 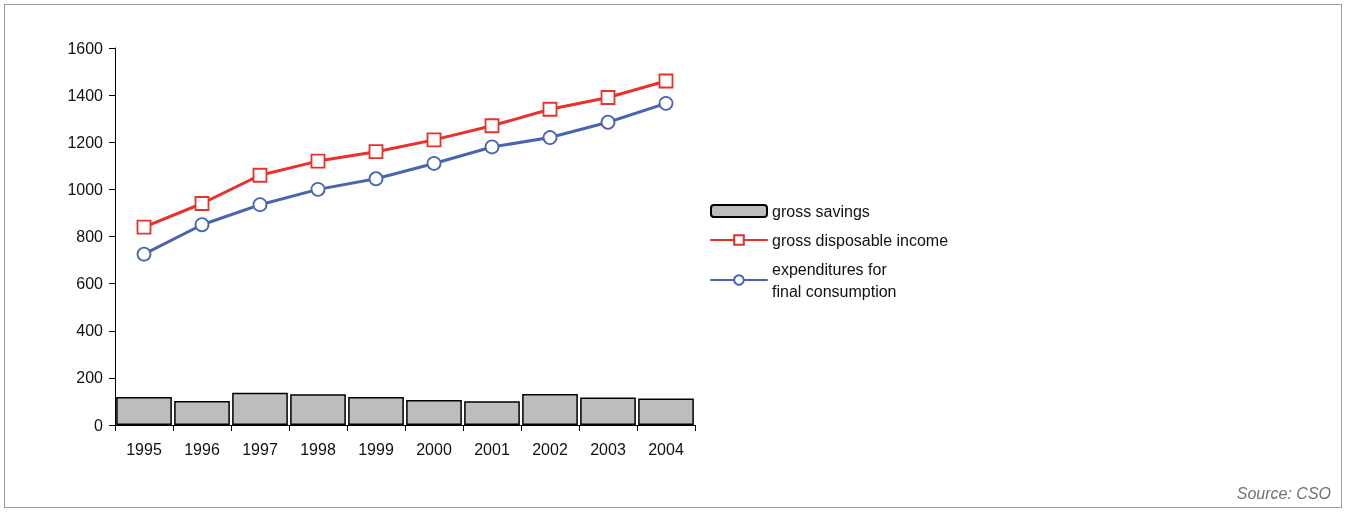 I want to click on source-note: Source: CSO, so click(x=1284, y=493).